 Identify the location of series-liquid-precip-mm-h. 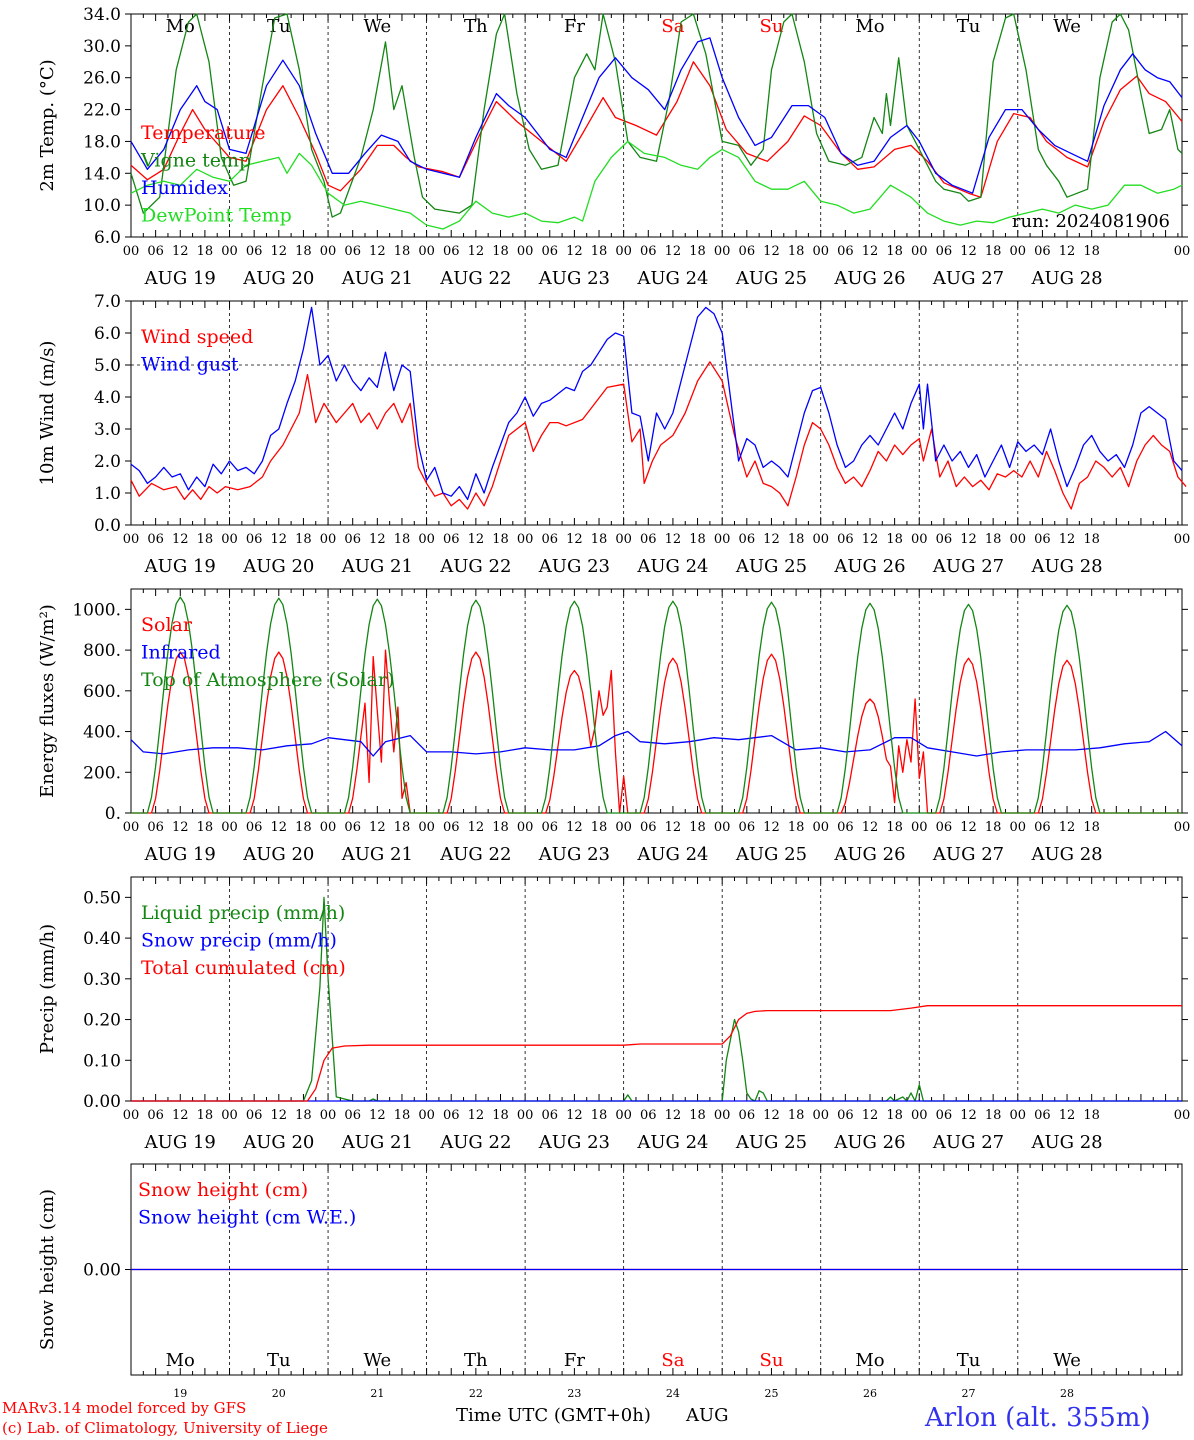
(656, 999).